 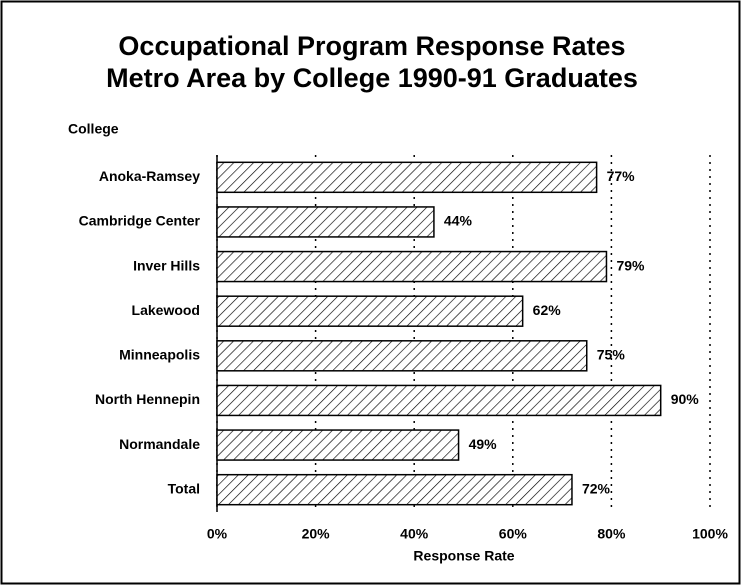 I want to click on chart-title: Metro Area by College 1990-91 Graduates, so click(x=372, y=78).